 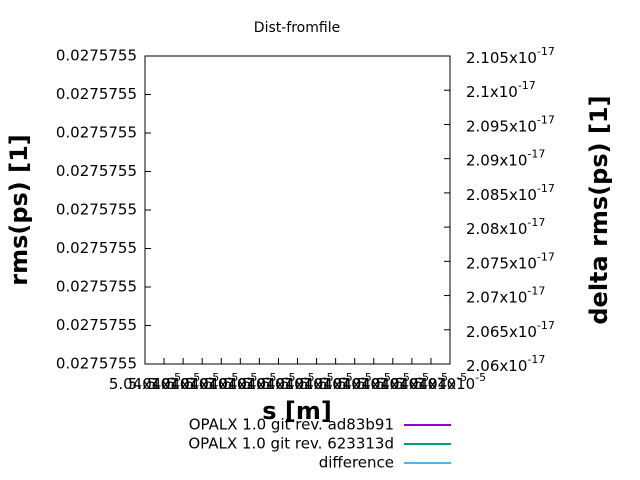 What do you see at coordinates (356, 463) in the screenshot?
I see `legend-label: difference` at bounding box center [356, 463].